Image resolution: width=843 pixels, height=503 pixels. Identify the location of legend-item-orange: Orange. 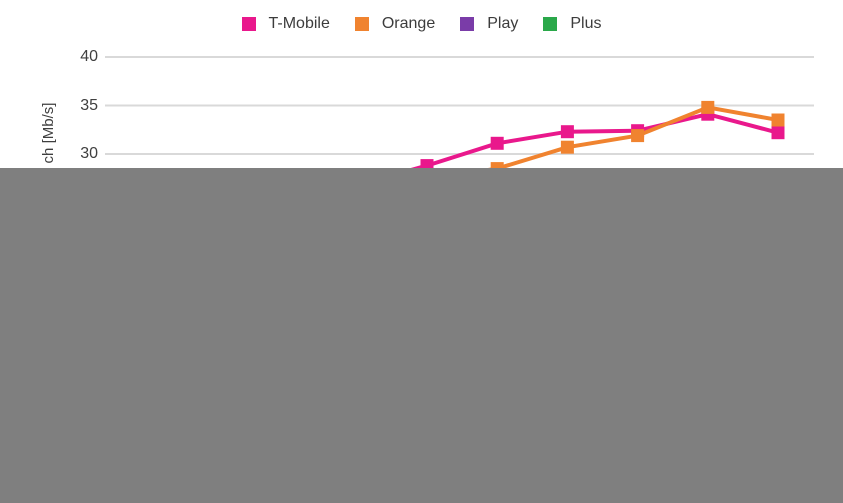
(395, 24).